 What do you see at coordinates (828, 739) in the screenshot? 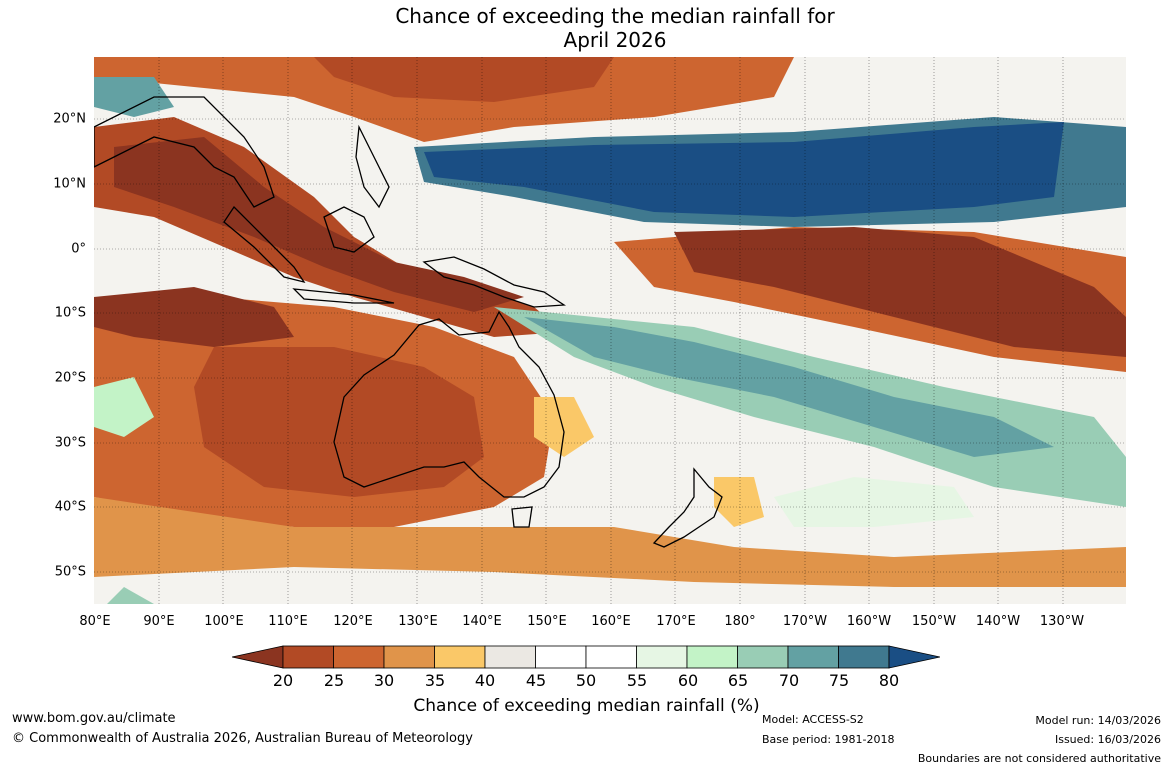
I see `base-period-text: Base period: 1981-2018` at bounding box center [828, 739].